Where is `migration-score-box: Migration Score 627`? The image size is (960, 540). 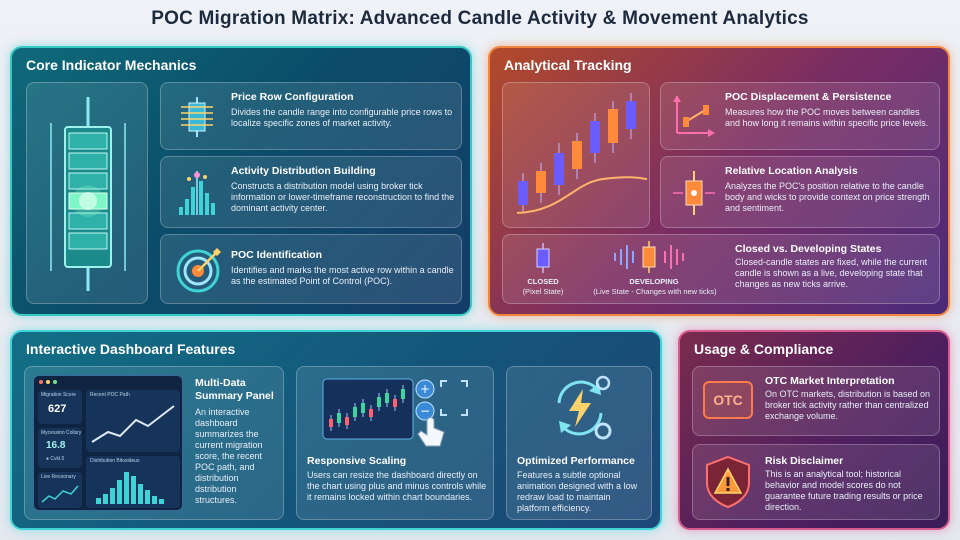
migration-score-box: Migration Score 627 is located at coordinates (60, 407).